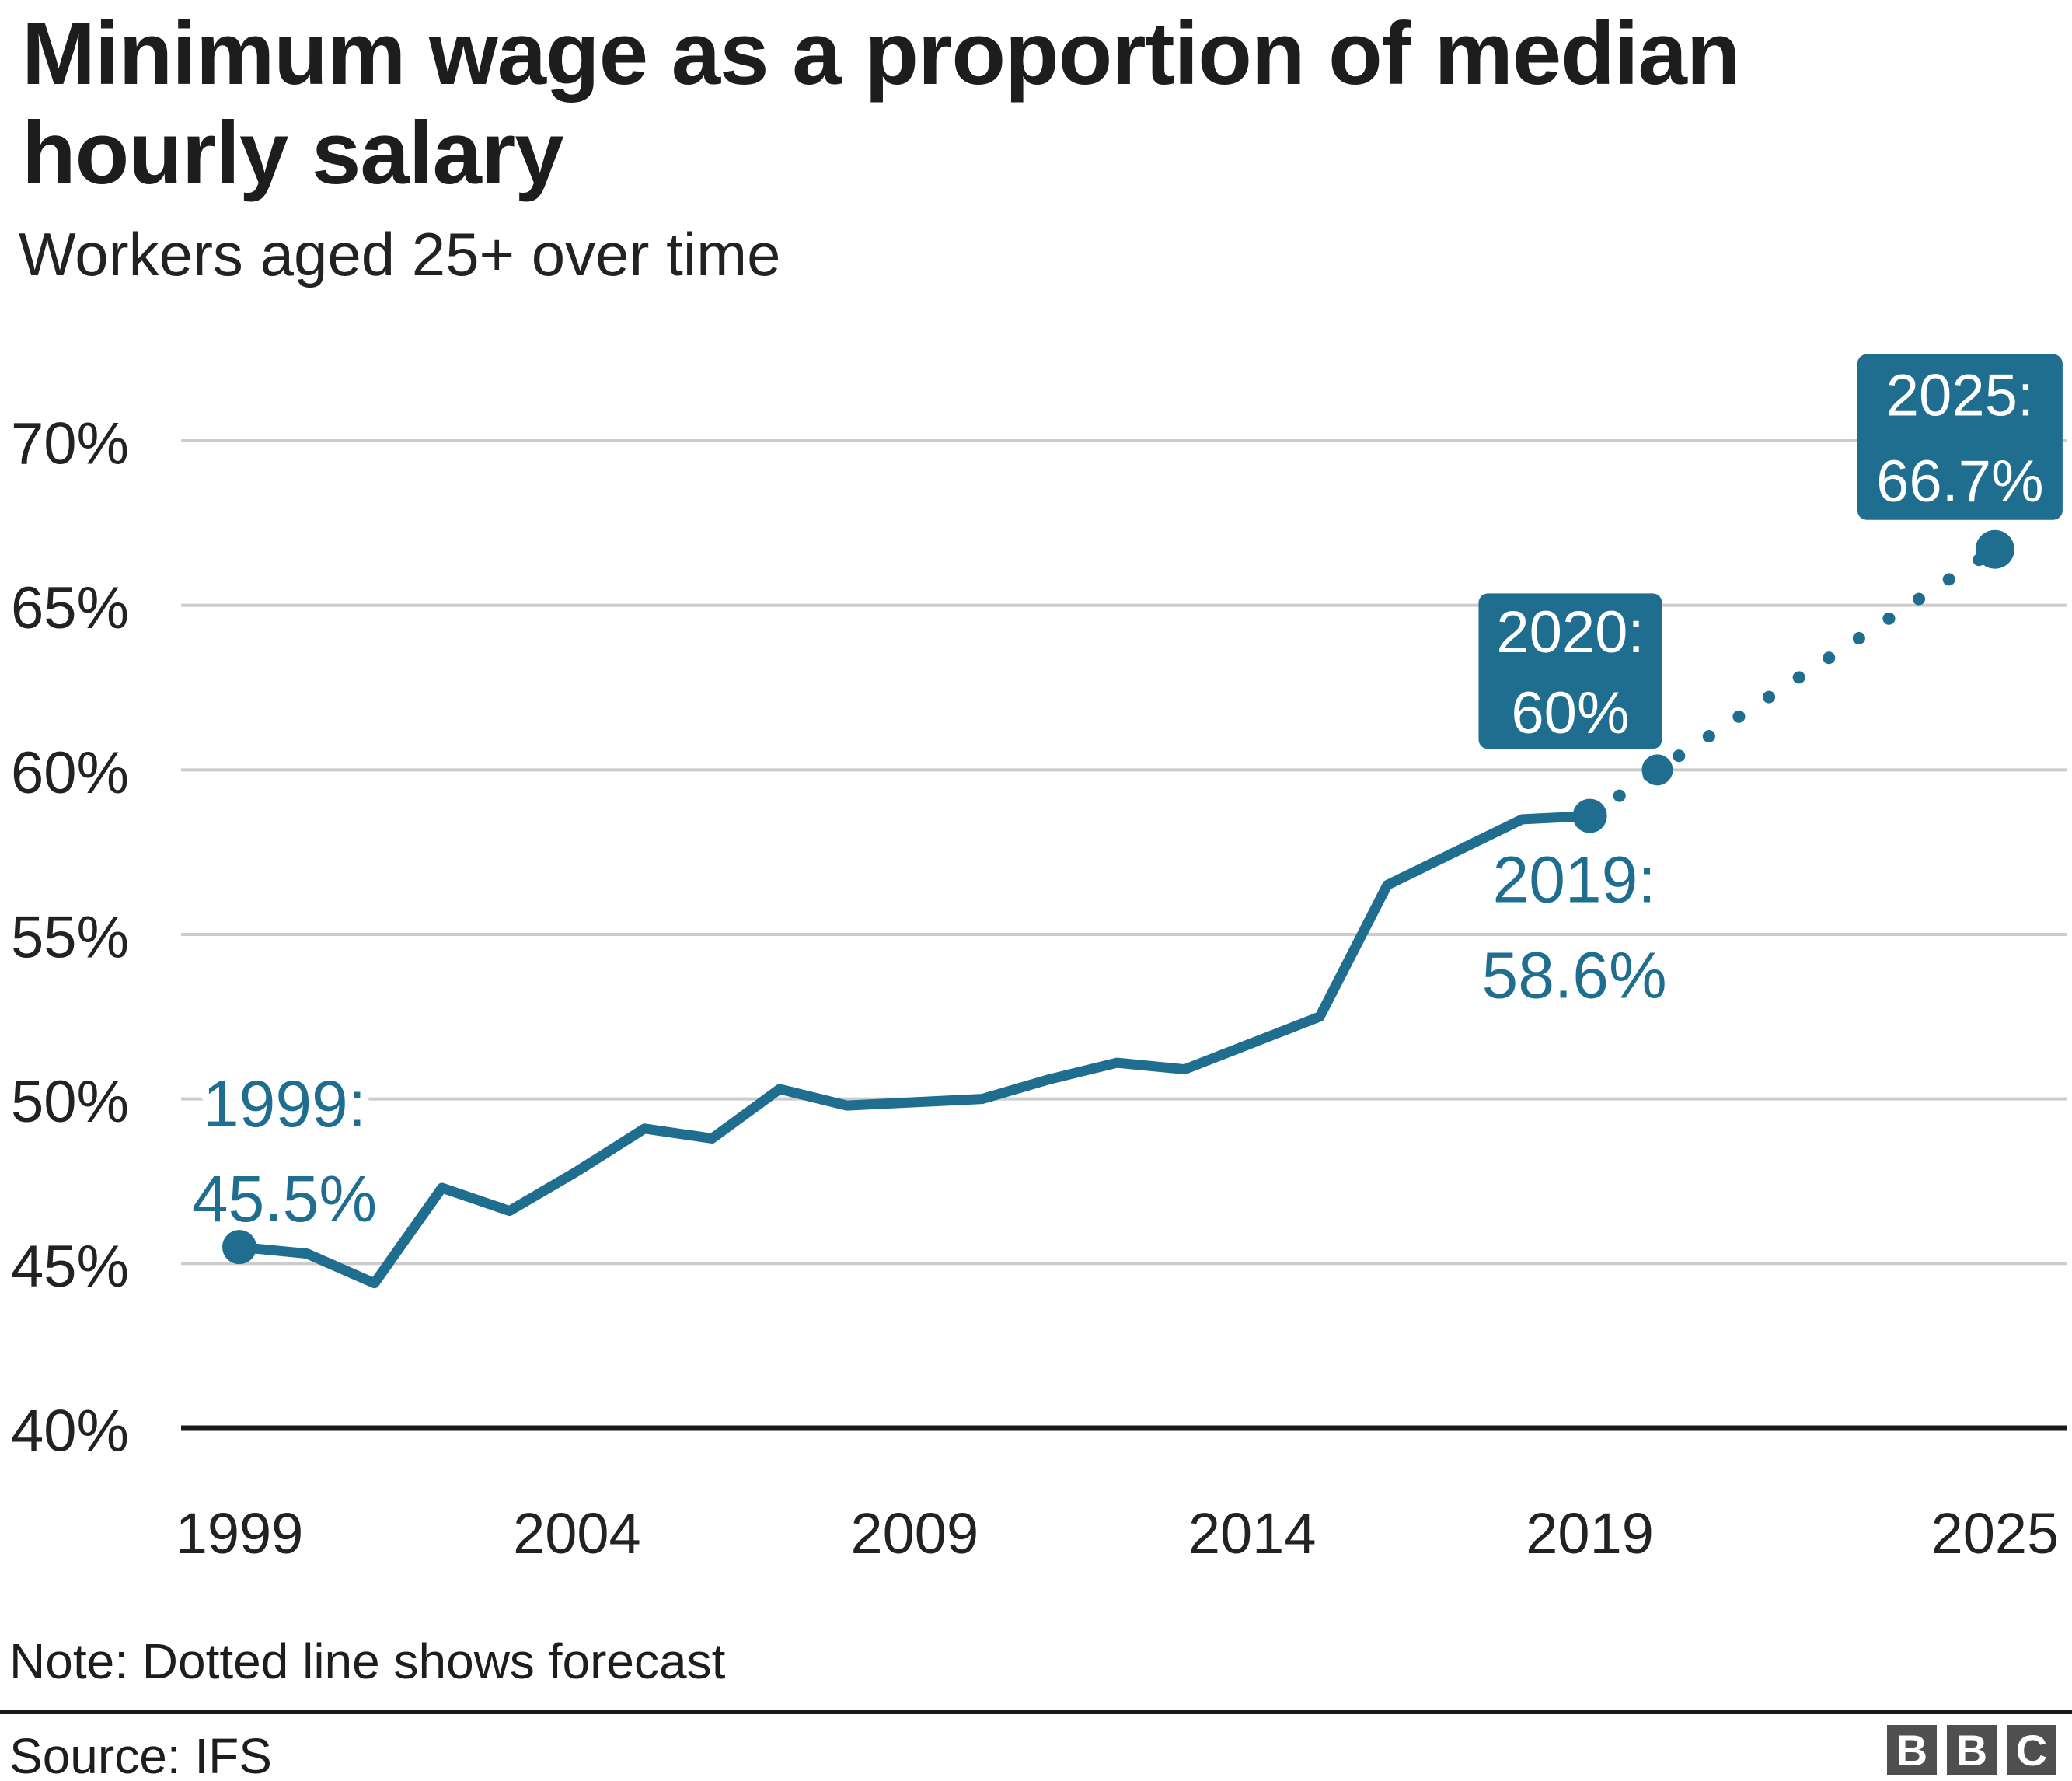 The height and width of the screenshot is (1781, 2072). What do you see at coordinates (1570, 632) in the screenshot?
I see `annotation-box-2020-line1: 2020:` at bounding box center [1570, 632].